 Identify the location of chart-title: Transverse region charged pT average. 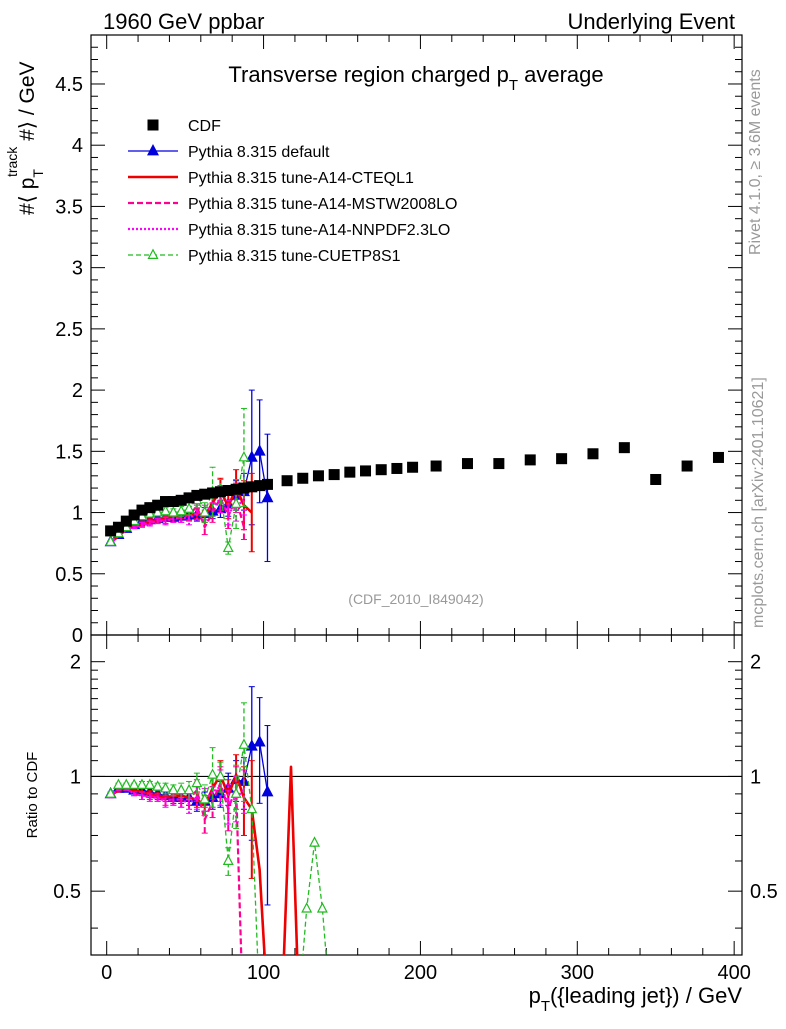
(415, 78).